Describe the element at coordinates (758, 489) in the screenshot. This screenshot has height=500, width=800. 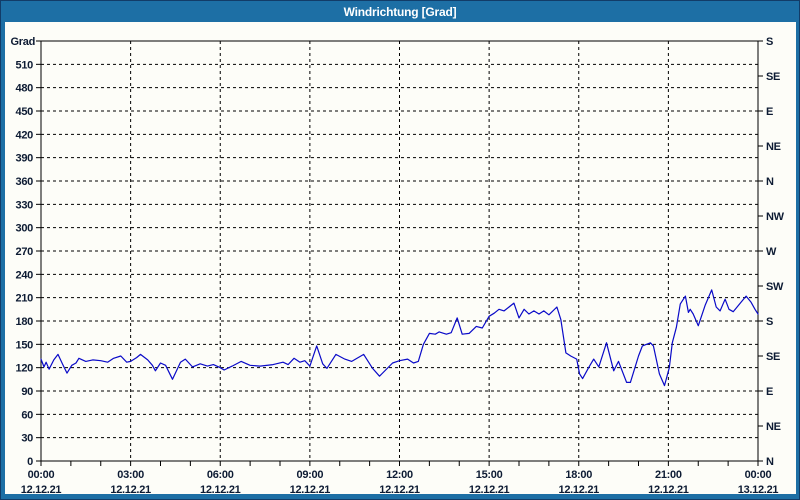
I see `x-tick-date: 13.12.21` at that location.